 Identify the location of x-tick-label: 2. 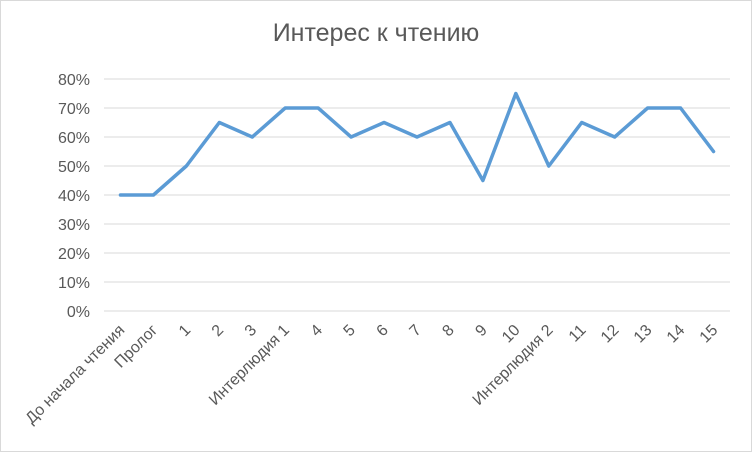
(218, 331).